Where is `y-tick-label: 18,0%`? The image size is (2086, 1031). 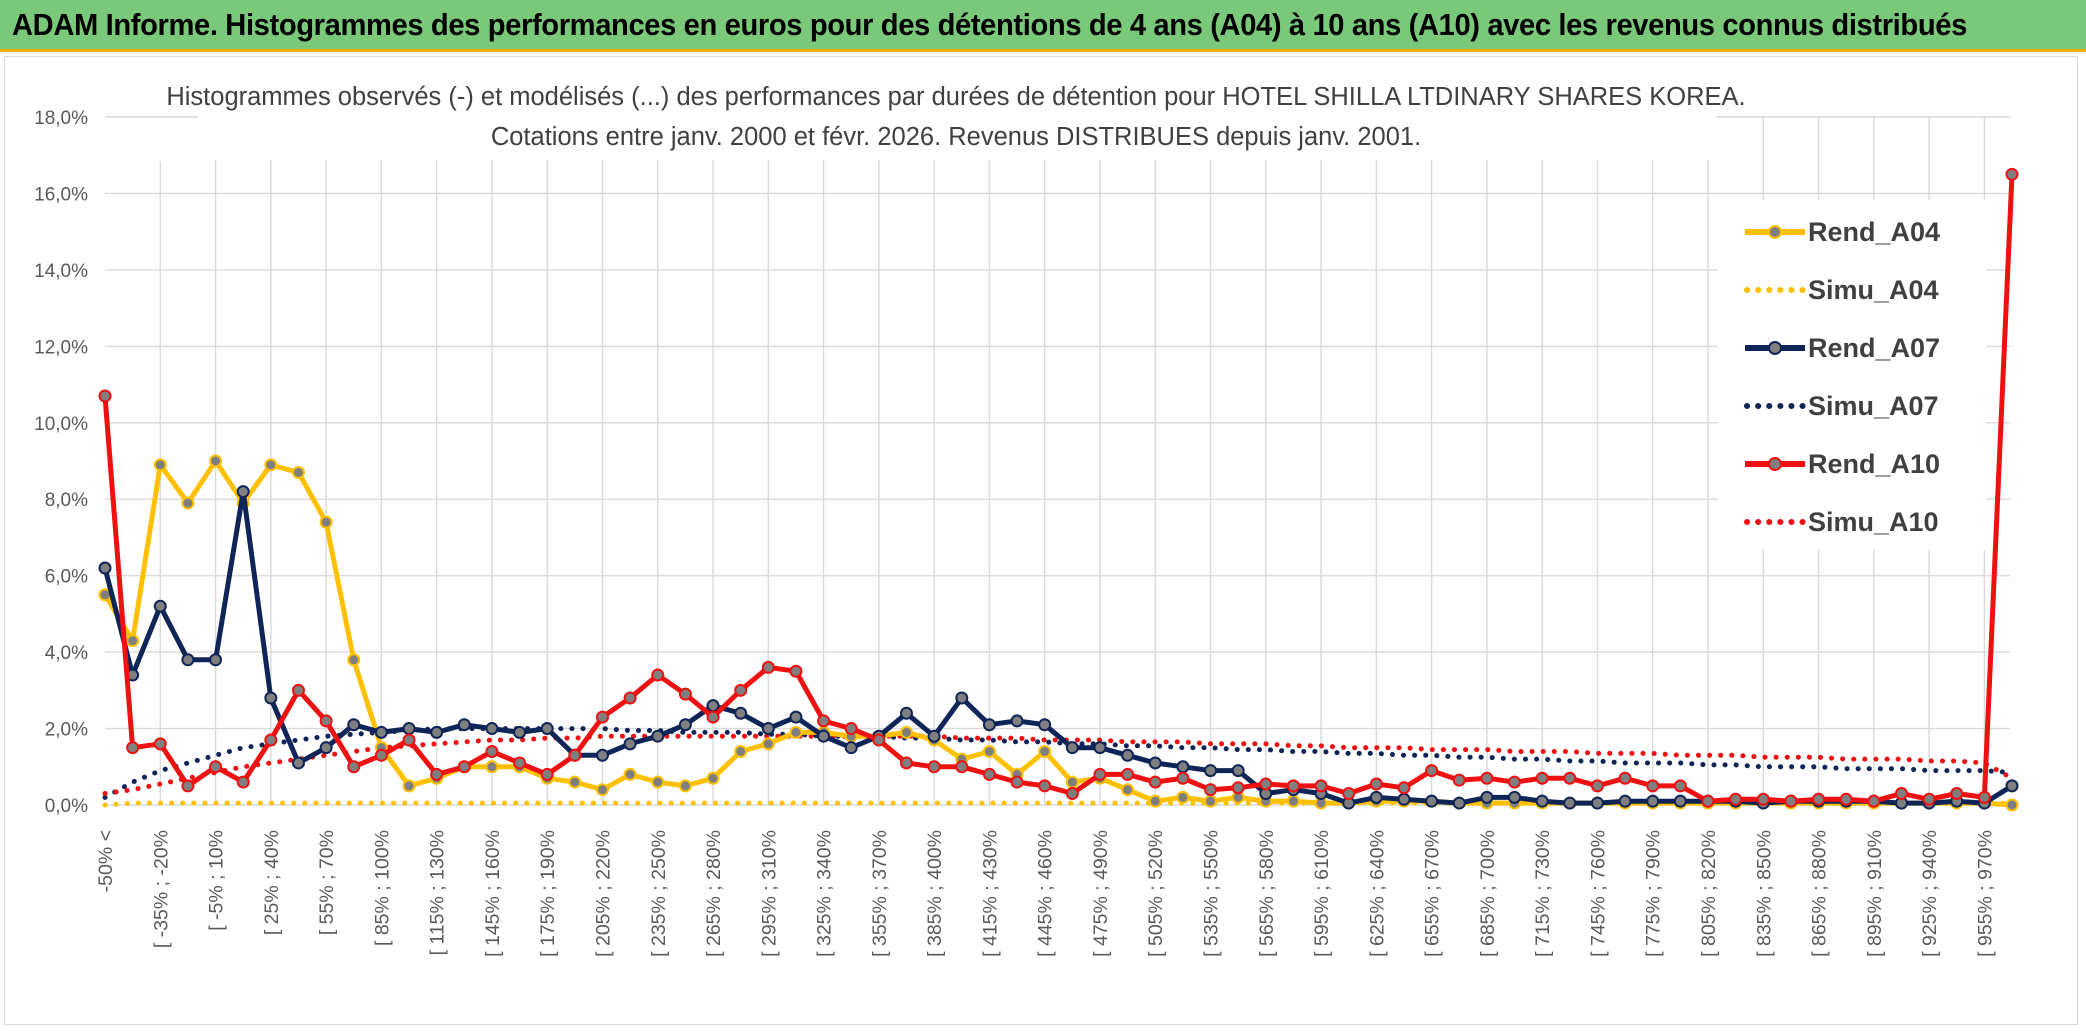
y-tick-label: 18,0% is located at coordinates (61, 118).